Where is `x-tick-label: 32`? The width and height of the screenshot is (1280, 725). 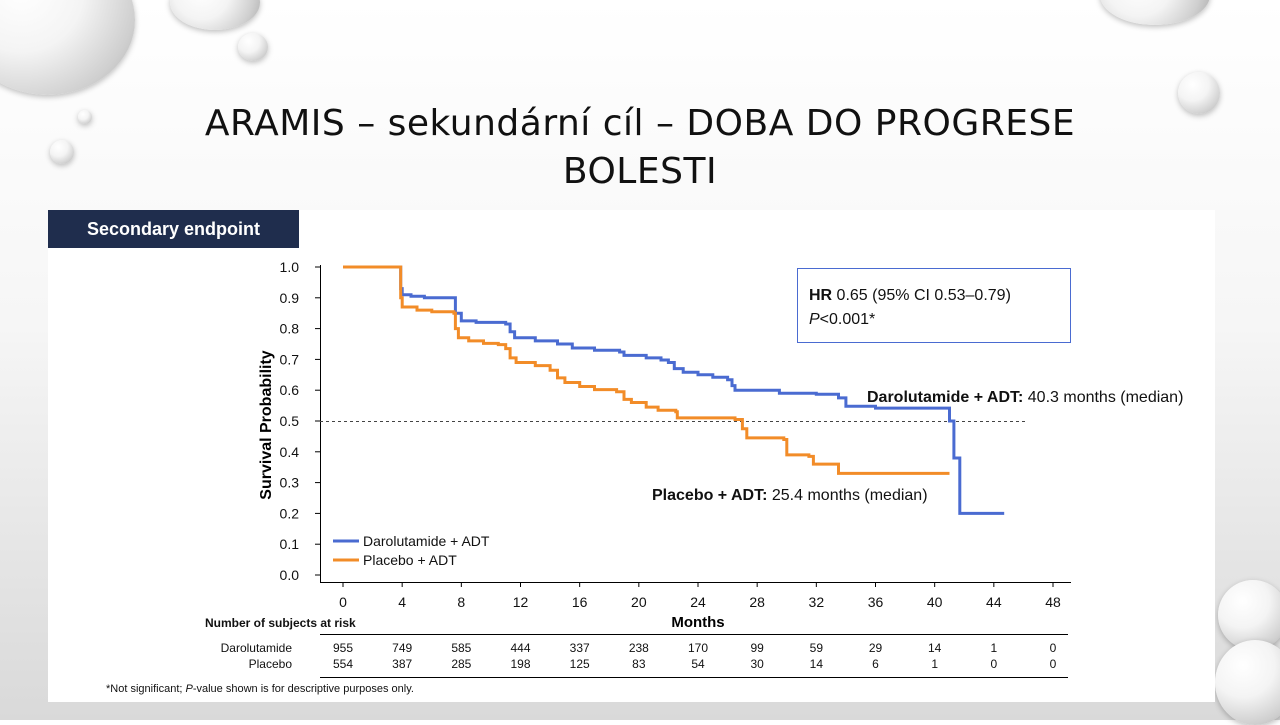
x-tick-label: 32 is located at coordinates (817, 602).